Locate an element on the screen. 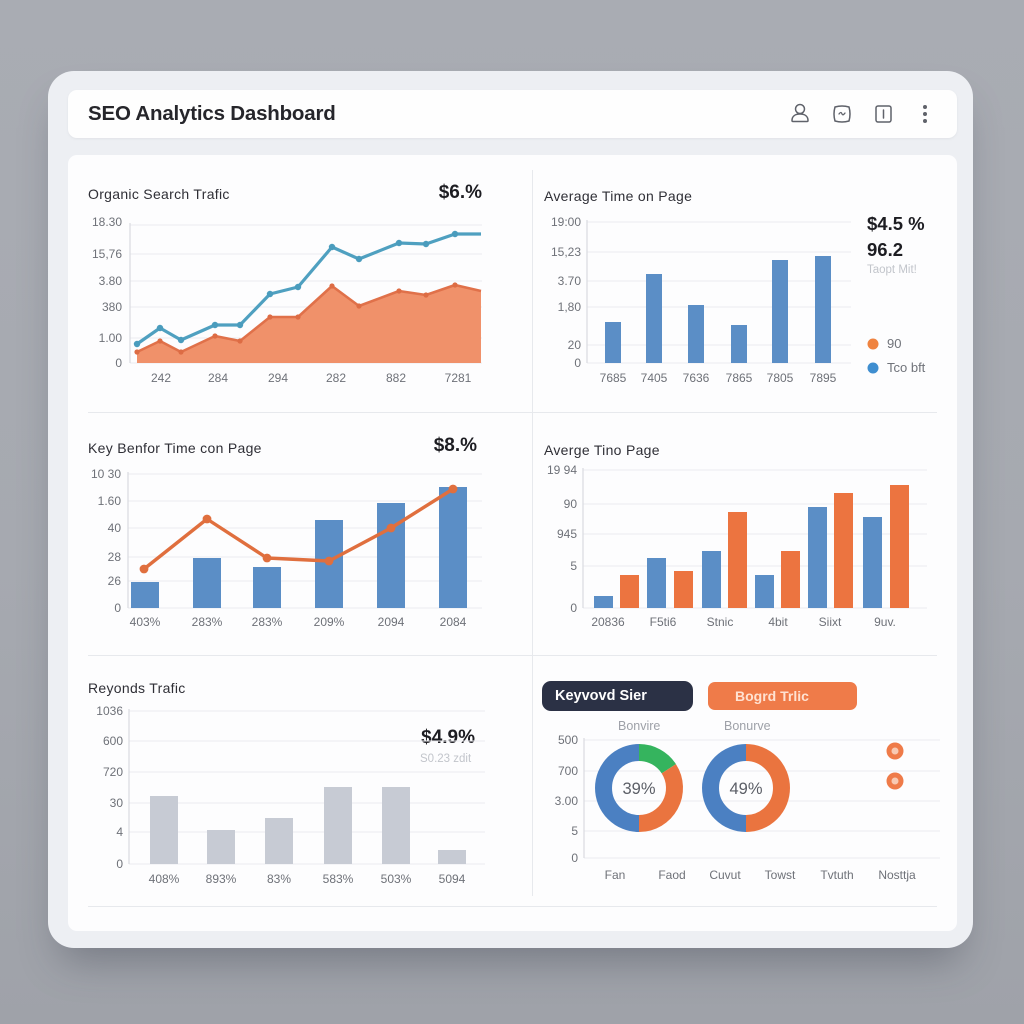 This screenshot has height=1024, width=1024. svg-text: 7636 is located at coordinates (696, 378).